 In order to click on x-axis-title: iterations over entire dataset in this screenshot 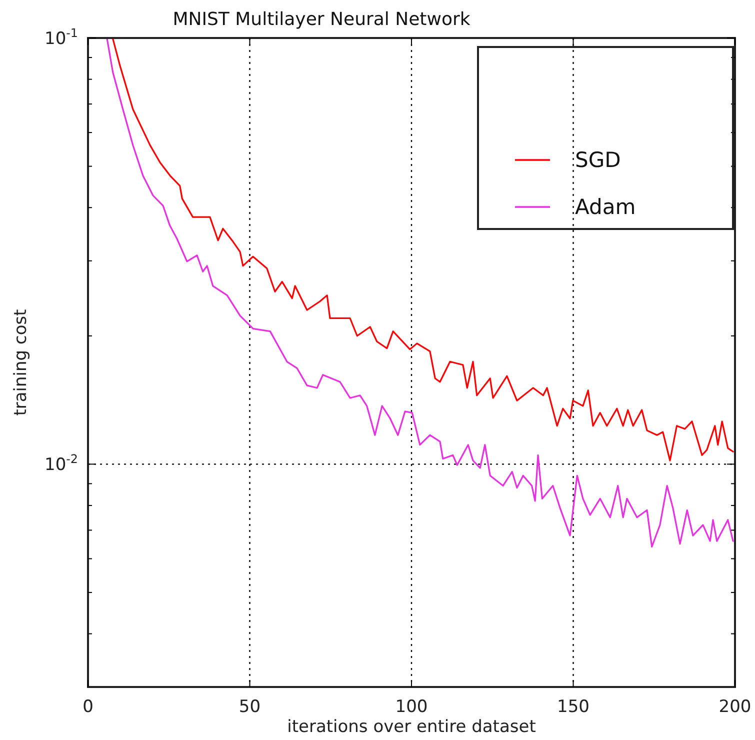, I will do `click(411, 727)`.